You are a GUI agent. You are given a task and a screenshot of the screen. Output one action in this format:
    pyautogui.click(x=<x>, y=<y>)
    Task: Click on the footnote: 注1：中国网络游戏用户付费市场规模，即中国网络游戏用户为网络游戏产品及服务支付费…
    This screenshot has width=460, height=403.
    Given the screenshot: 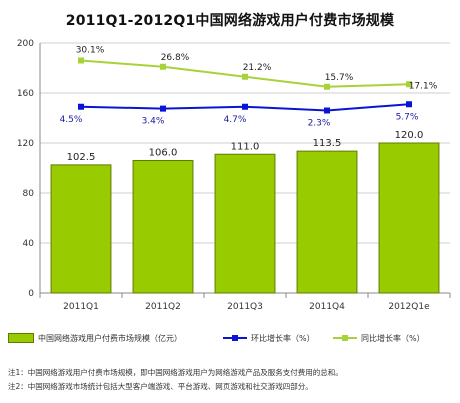 What is the action you would take?
    pyautogui.click(x=175, y=372)
    